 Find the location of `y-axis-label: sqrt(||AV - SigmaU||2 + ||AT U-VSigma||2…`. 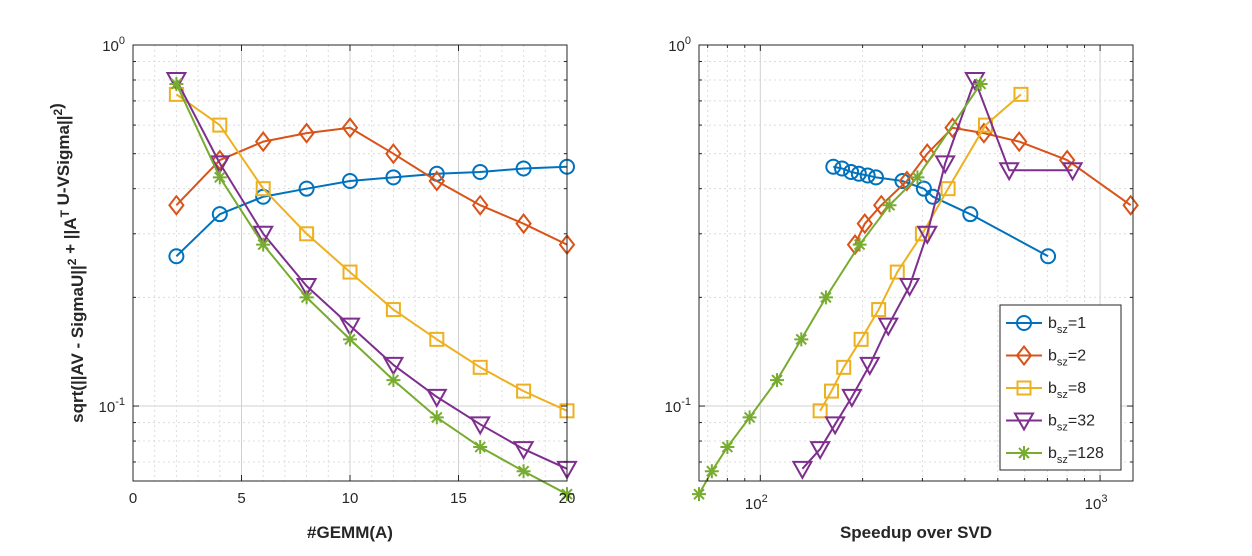

y-axis-label: sqrt(||AV - SigmaU||2 + ||AT U-VSigma||2… is located at coordinates (67, 263).